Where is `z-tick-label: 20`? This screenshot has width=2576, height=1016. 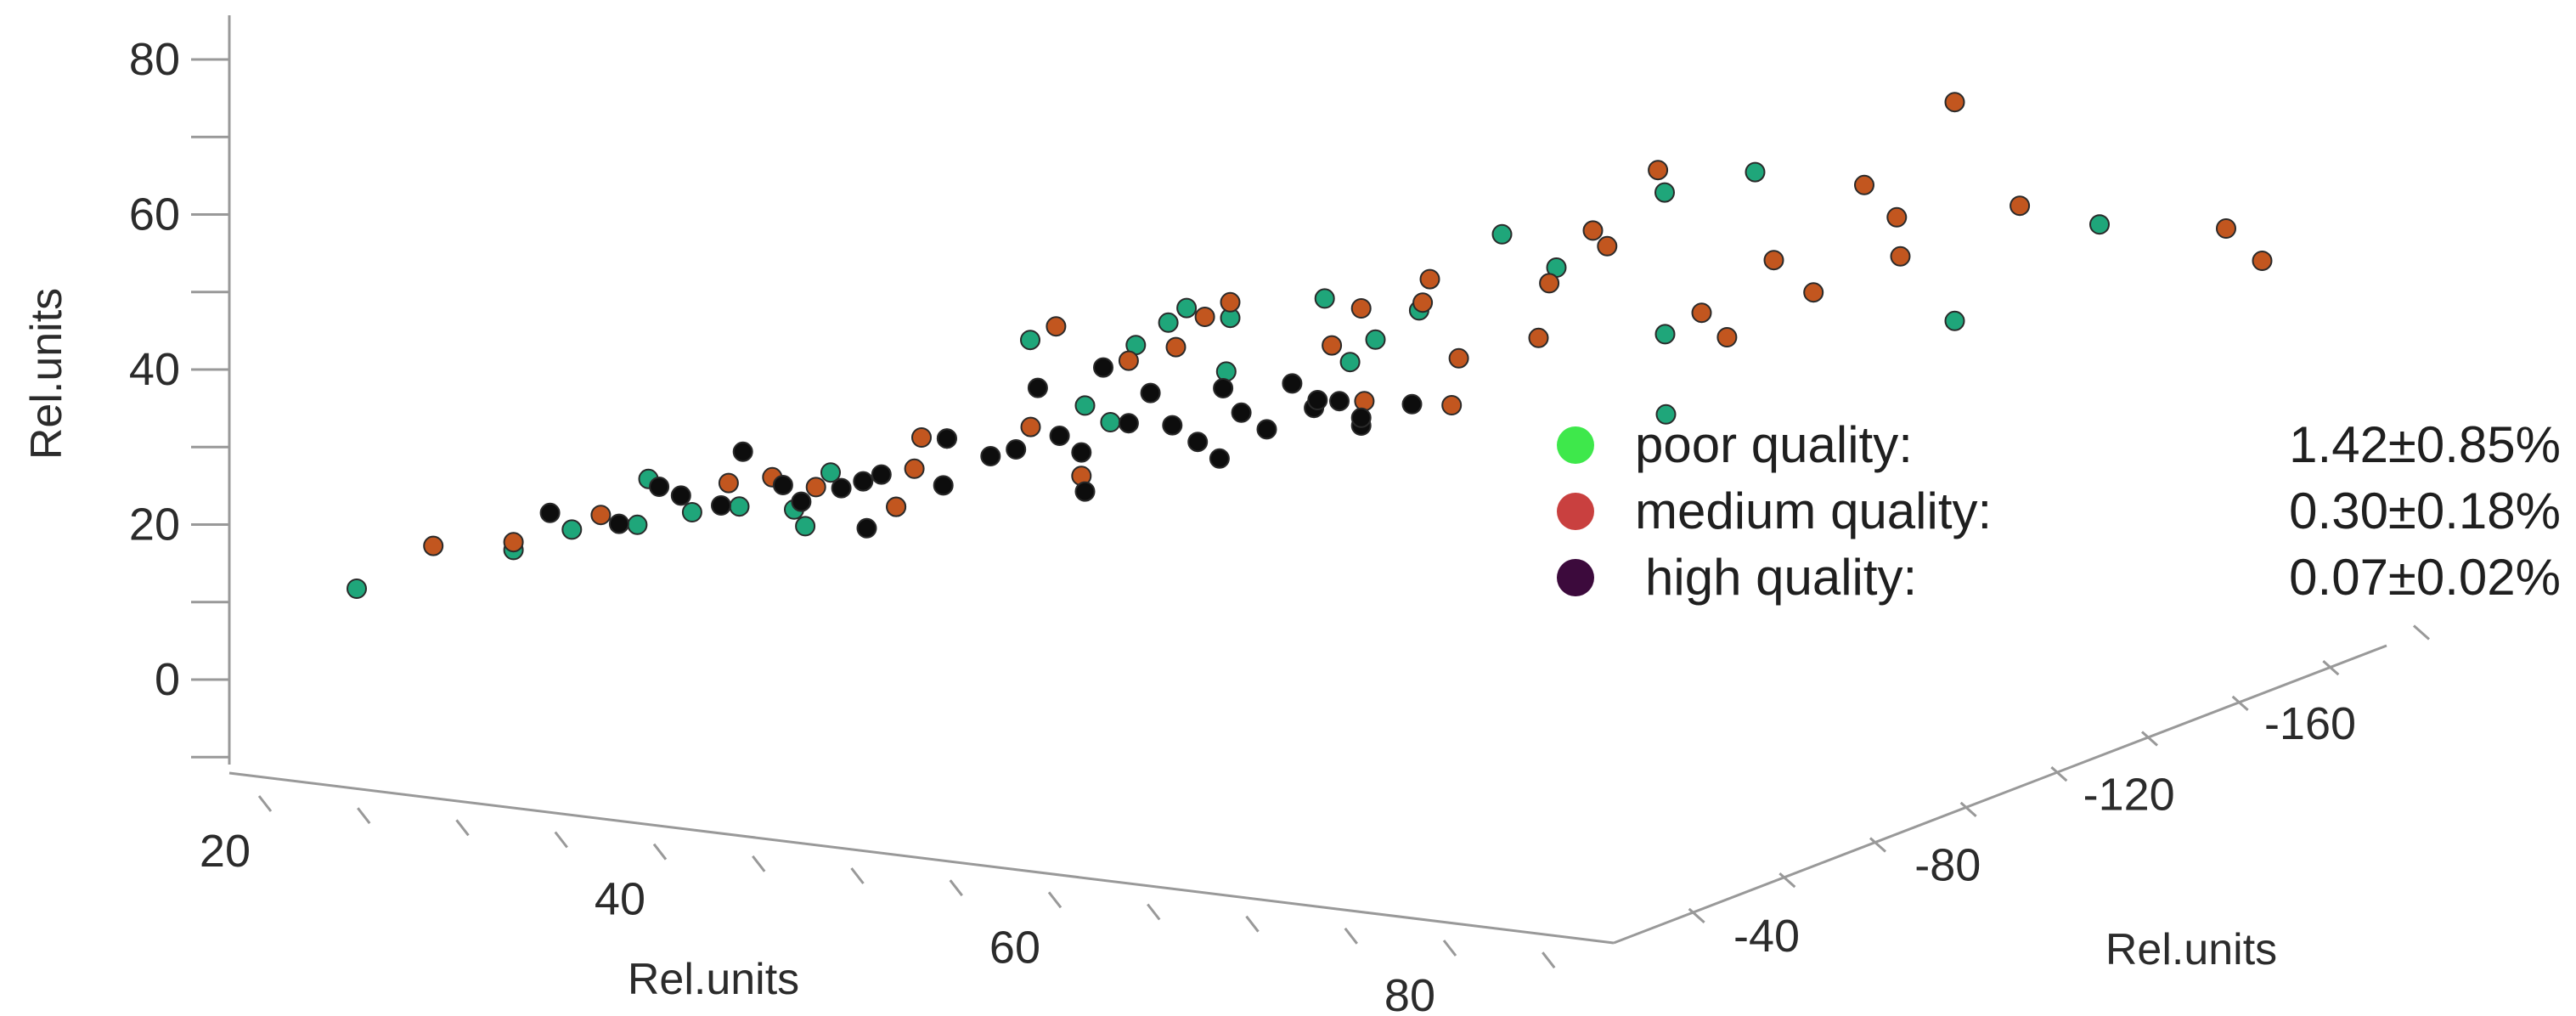 z-tick-label: 20 is located at coordinates (154, 525).